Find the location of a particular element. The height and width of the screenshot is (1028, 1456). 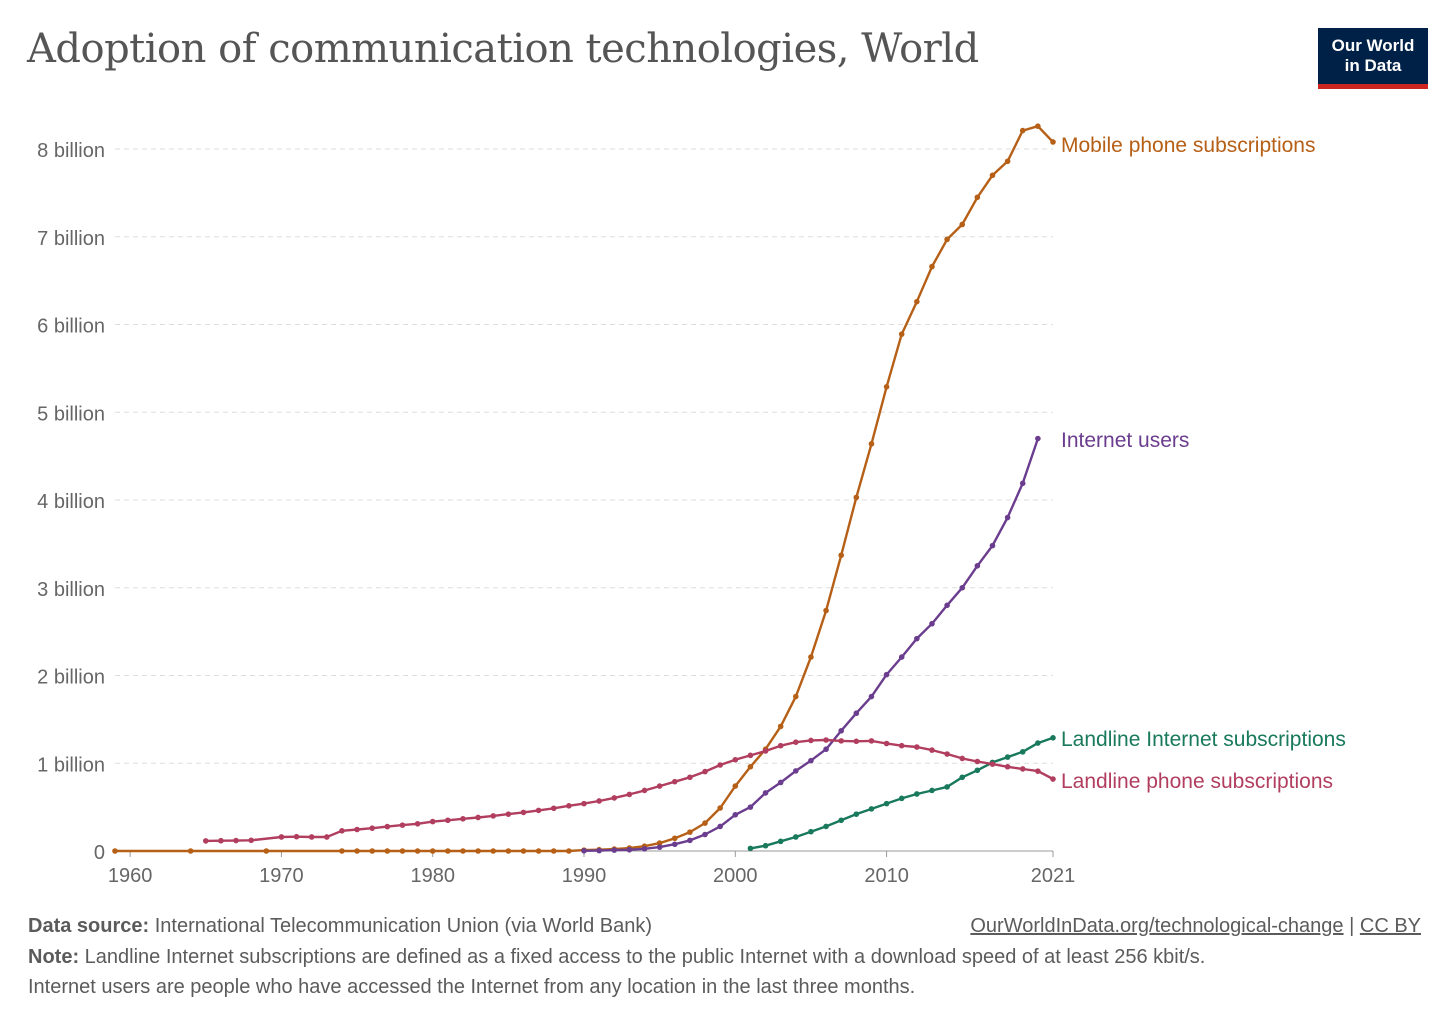

license-link: CC BY is located at coordinates (1390, 926).